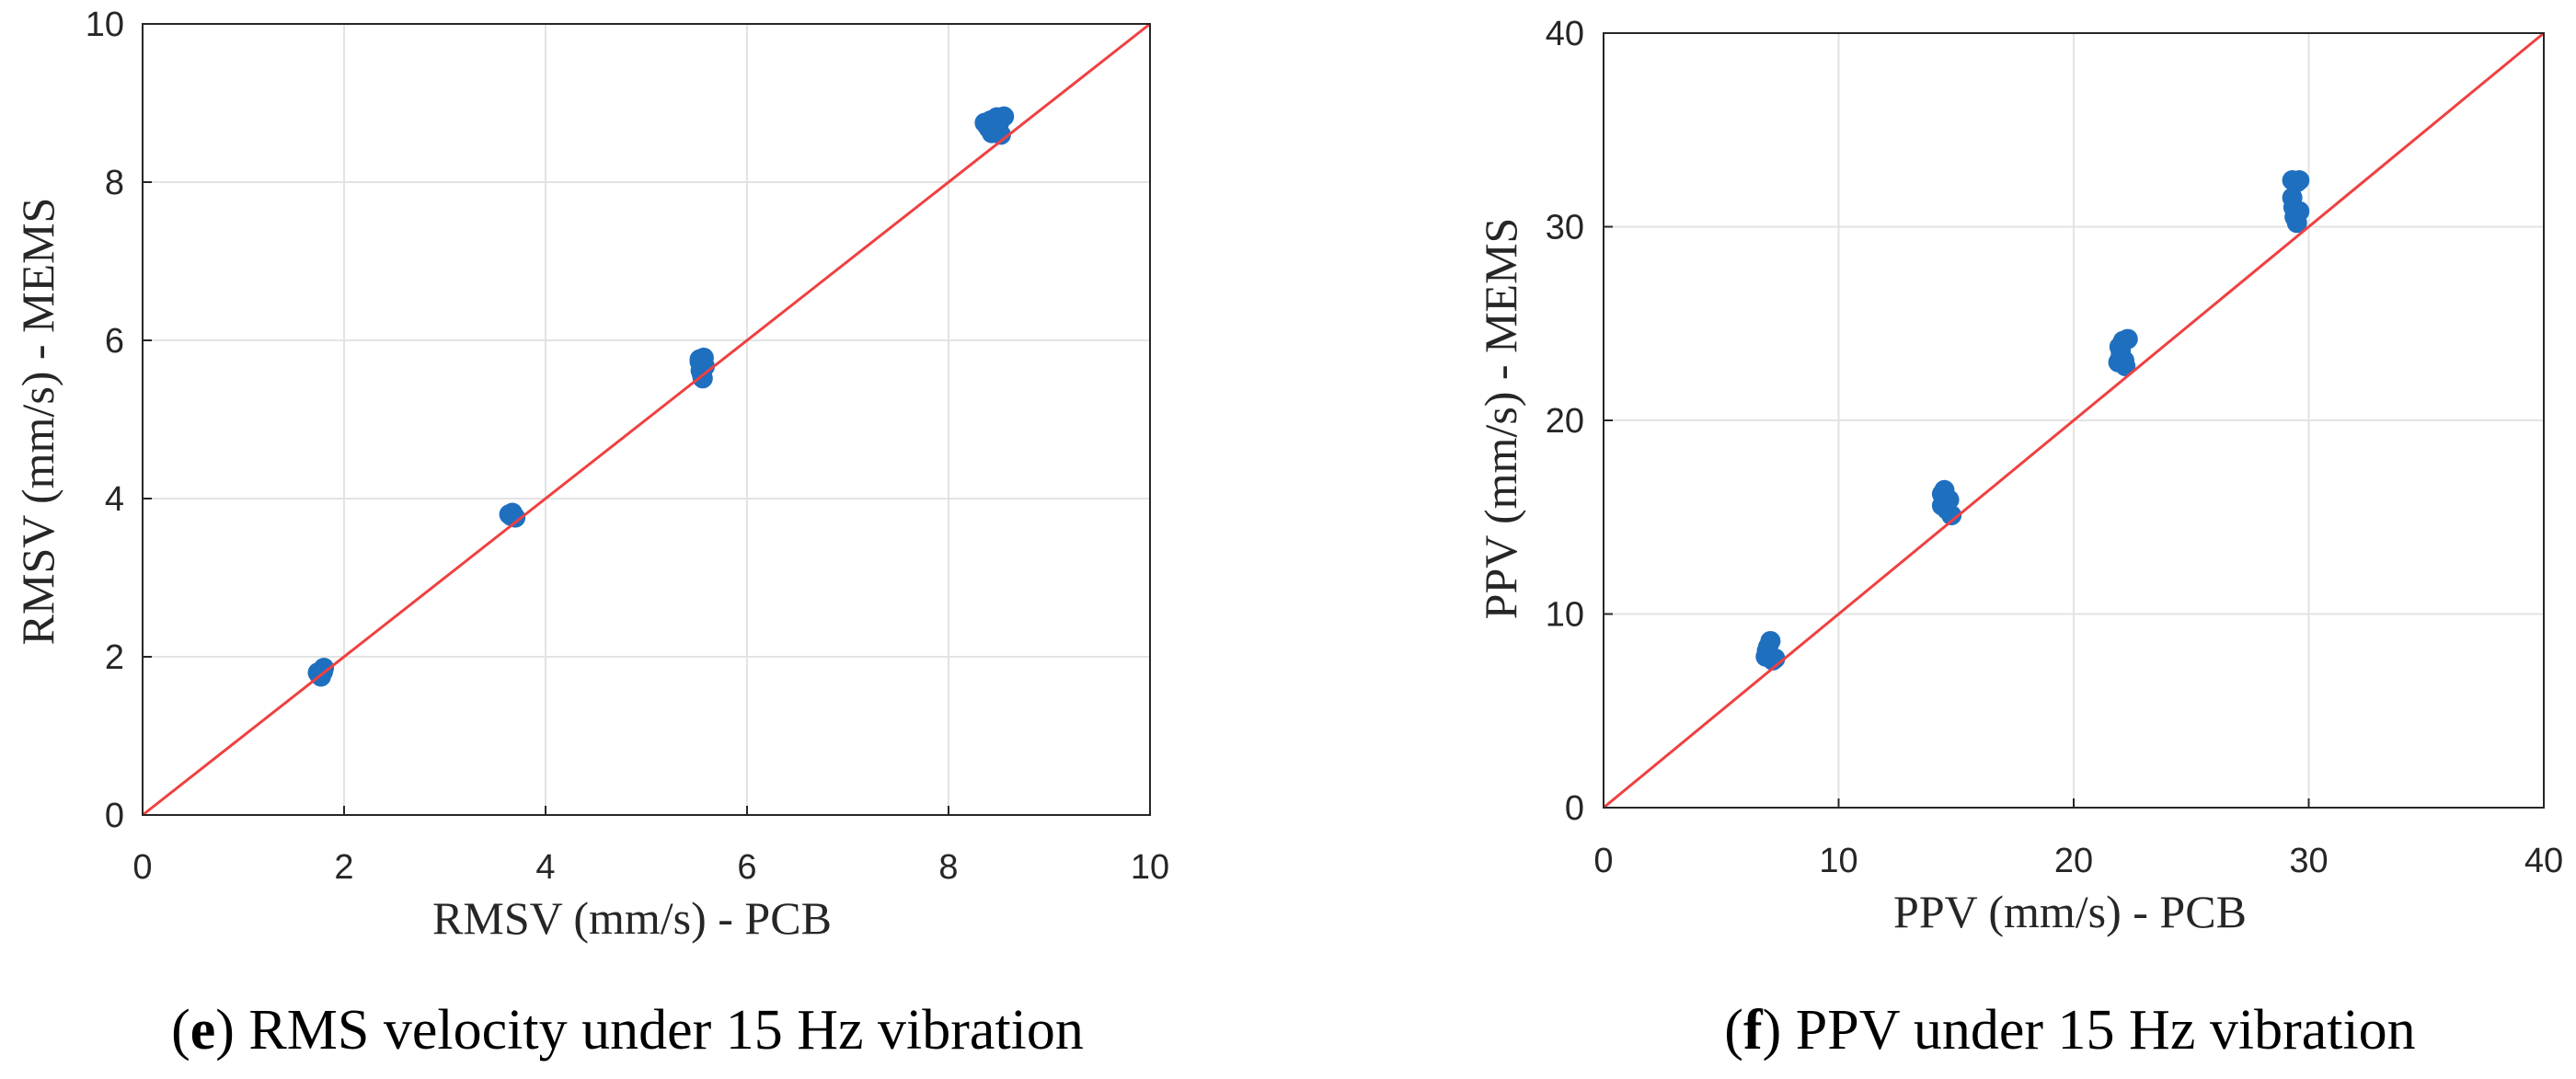  I want to click on panel-e-caption-letter: e, so click(203, 1030).